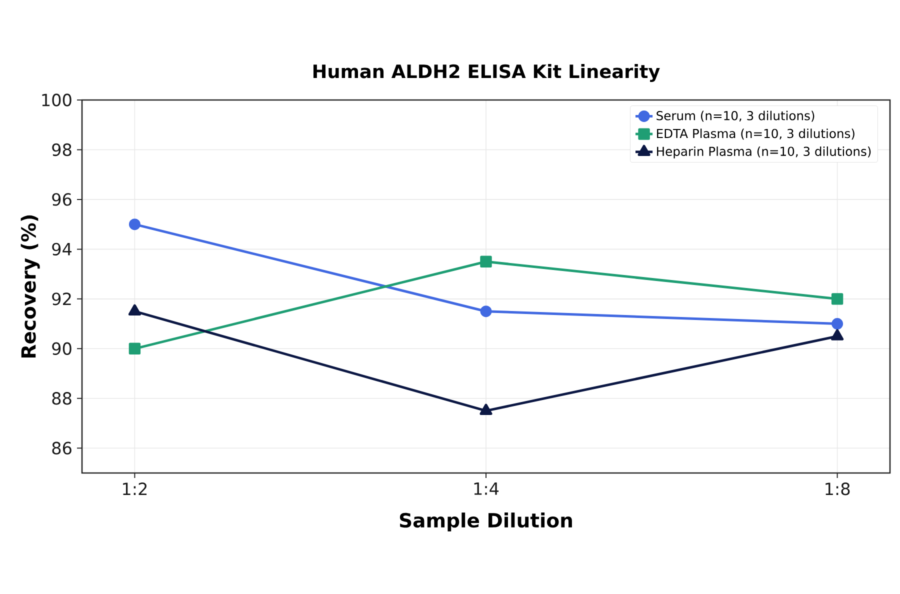 The height and width of the screenshot is (594, 900). I want to click on y-tick-label: 88, so click(62, 398).